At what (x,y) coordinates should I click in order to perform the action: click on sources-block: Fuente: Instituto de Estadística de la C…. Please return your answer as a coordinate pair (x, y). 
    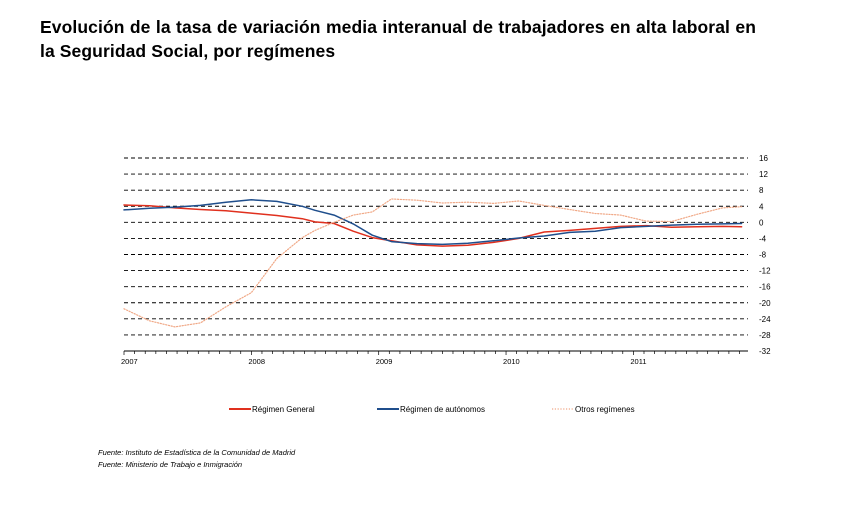
    Looking at the image, I should click on (196, 459).